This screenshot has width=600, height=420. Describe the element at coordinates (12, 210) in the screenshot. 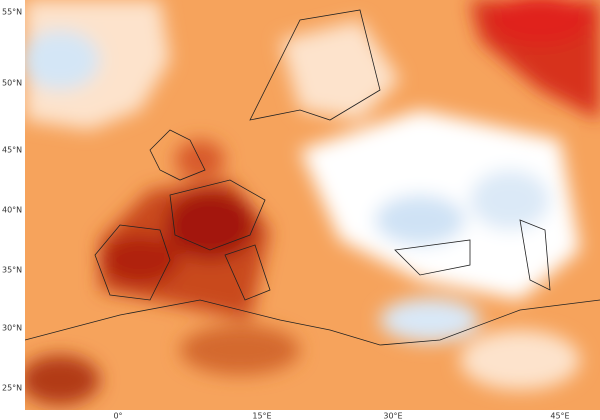

I see `lat-label: 40°N` at that location.